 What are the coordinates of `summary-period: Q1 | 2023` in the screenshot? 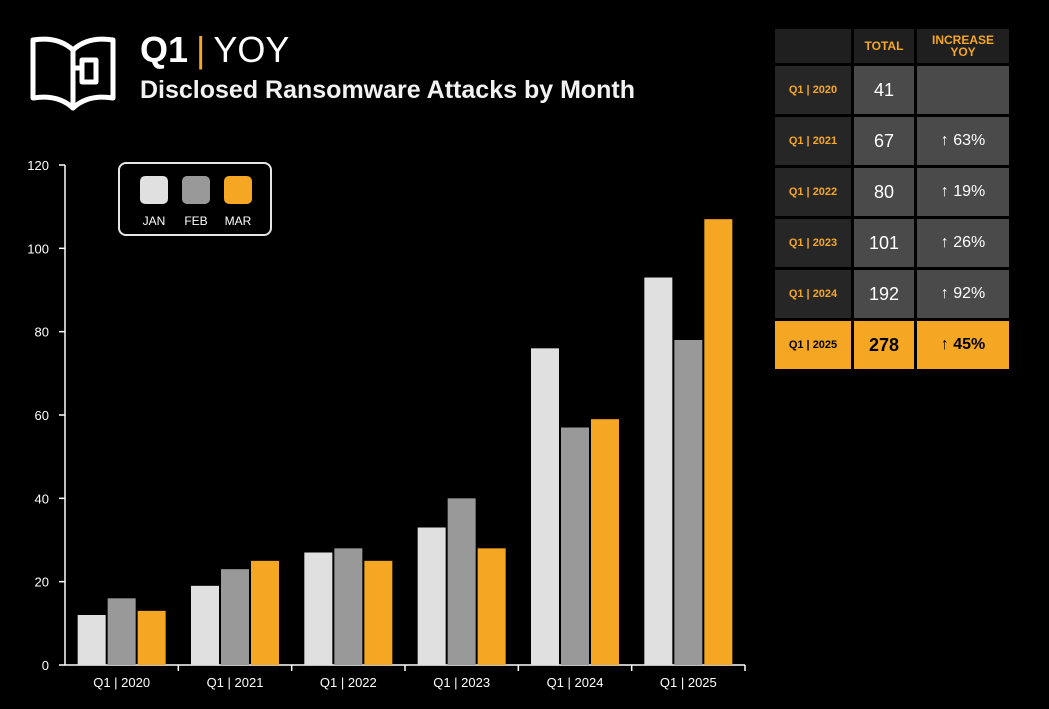 It's located at (813, 243).